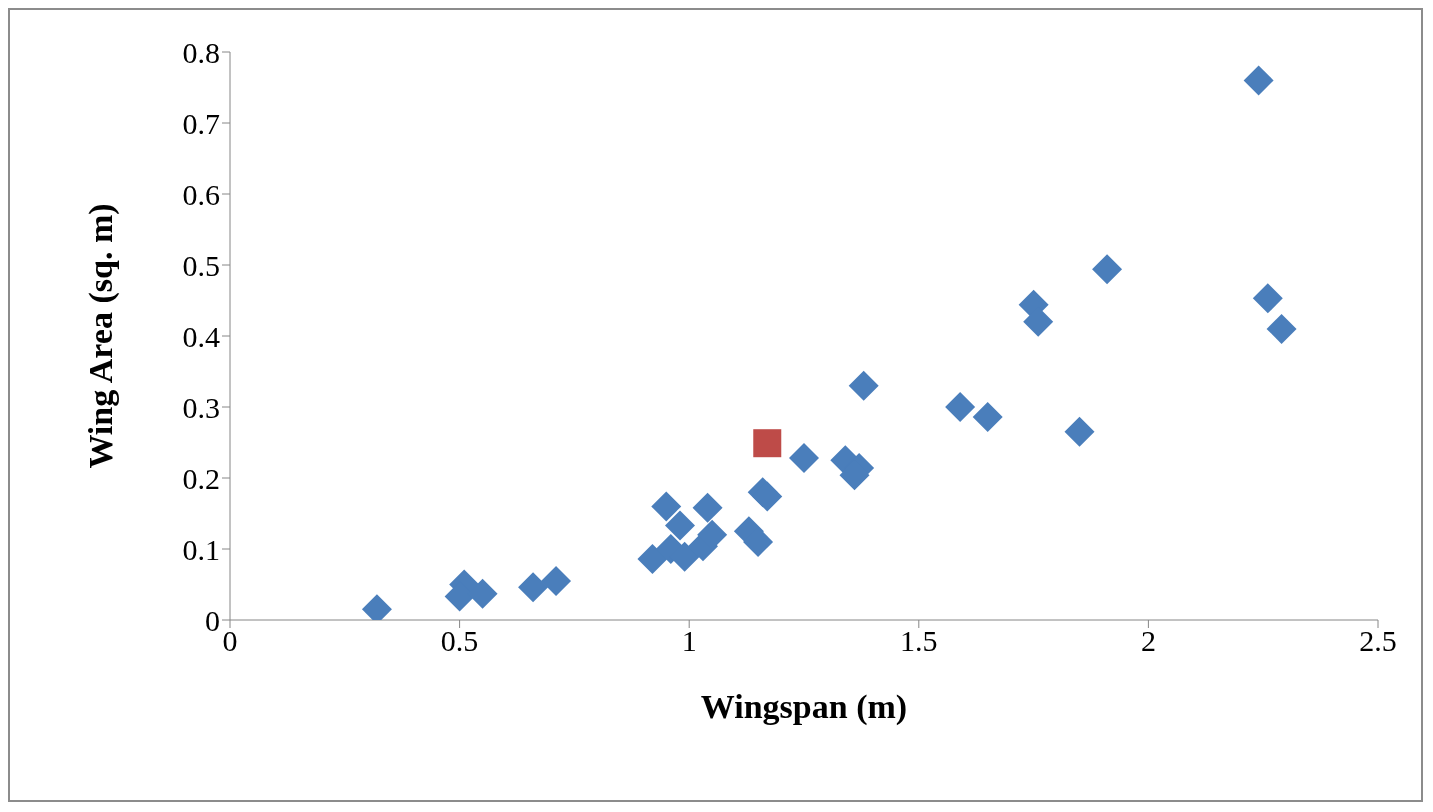 The image size is (1433, 812). Describe the element at coordinates (689, 641) in the screenshot. I see `x-tick-label: 1` at that location.